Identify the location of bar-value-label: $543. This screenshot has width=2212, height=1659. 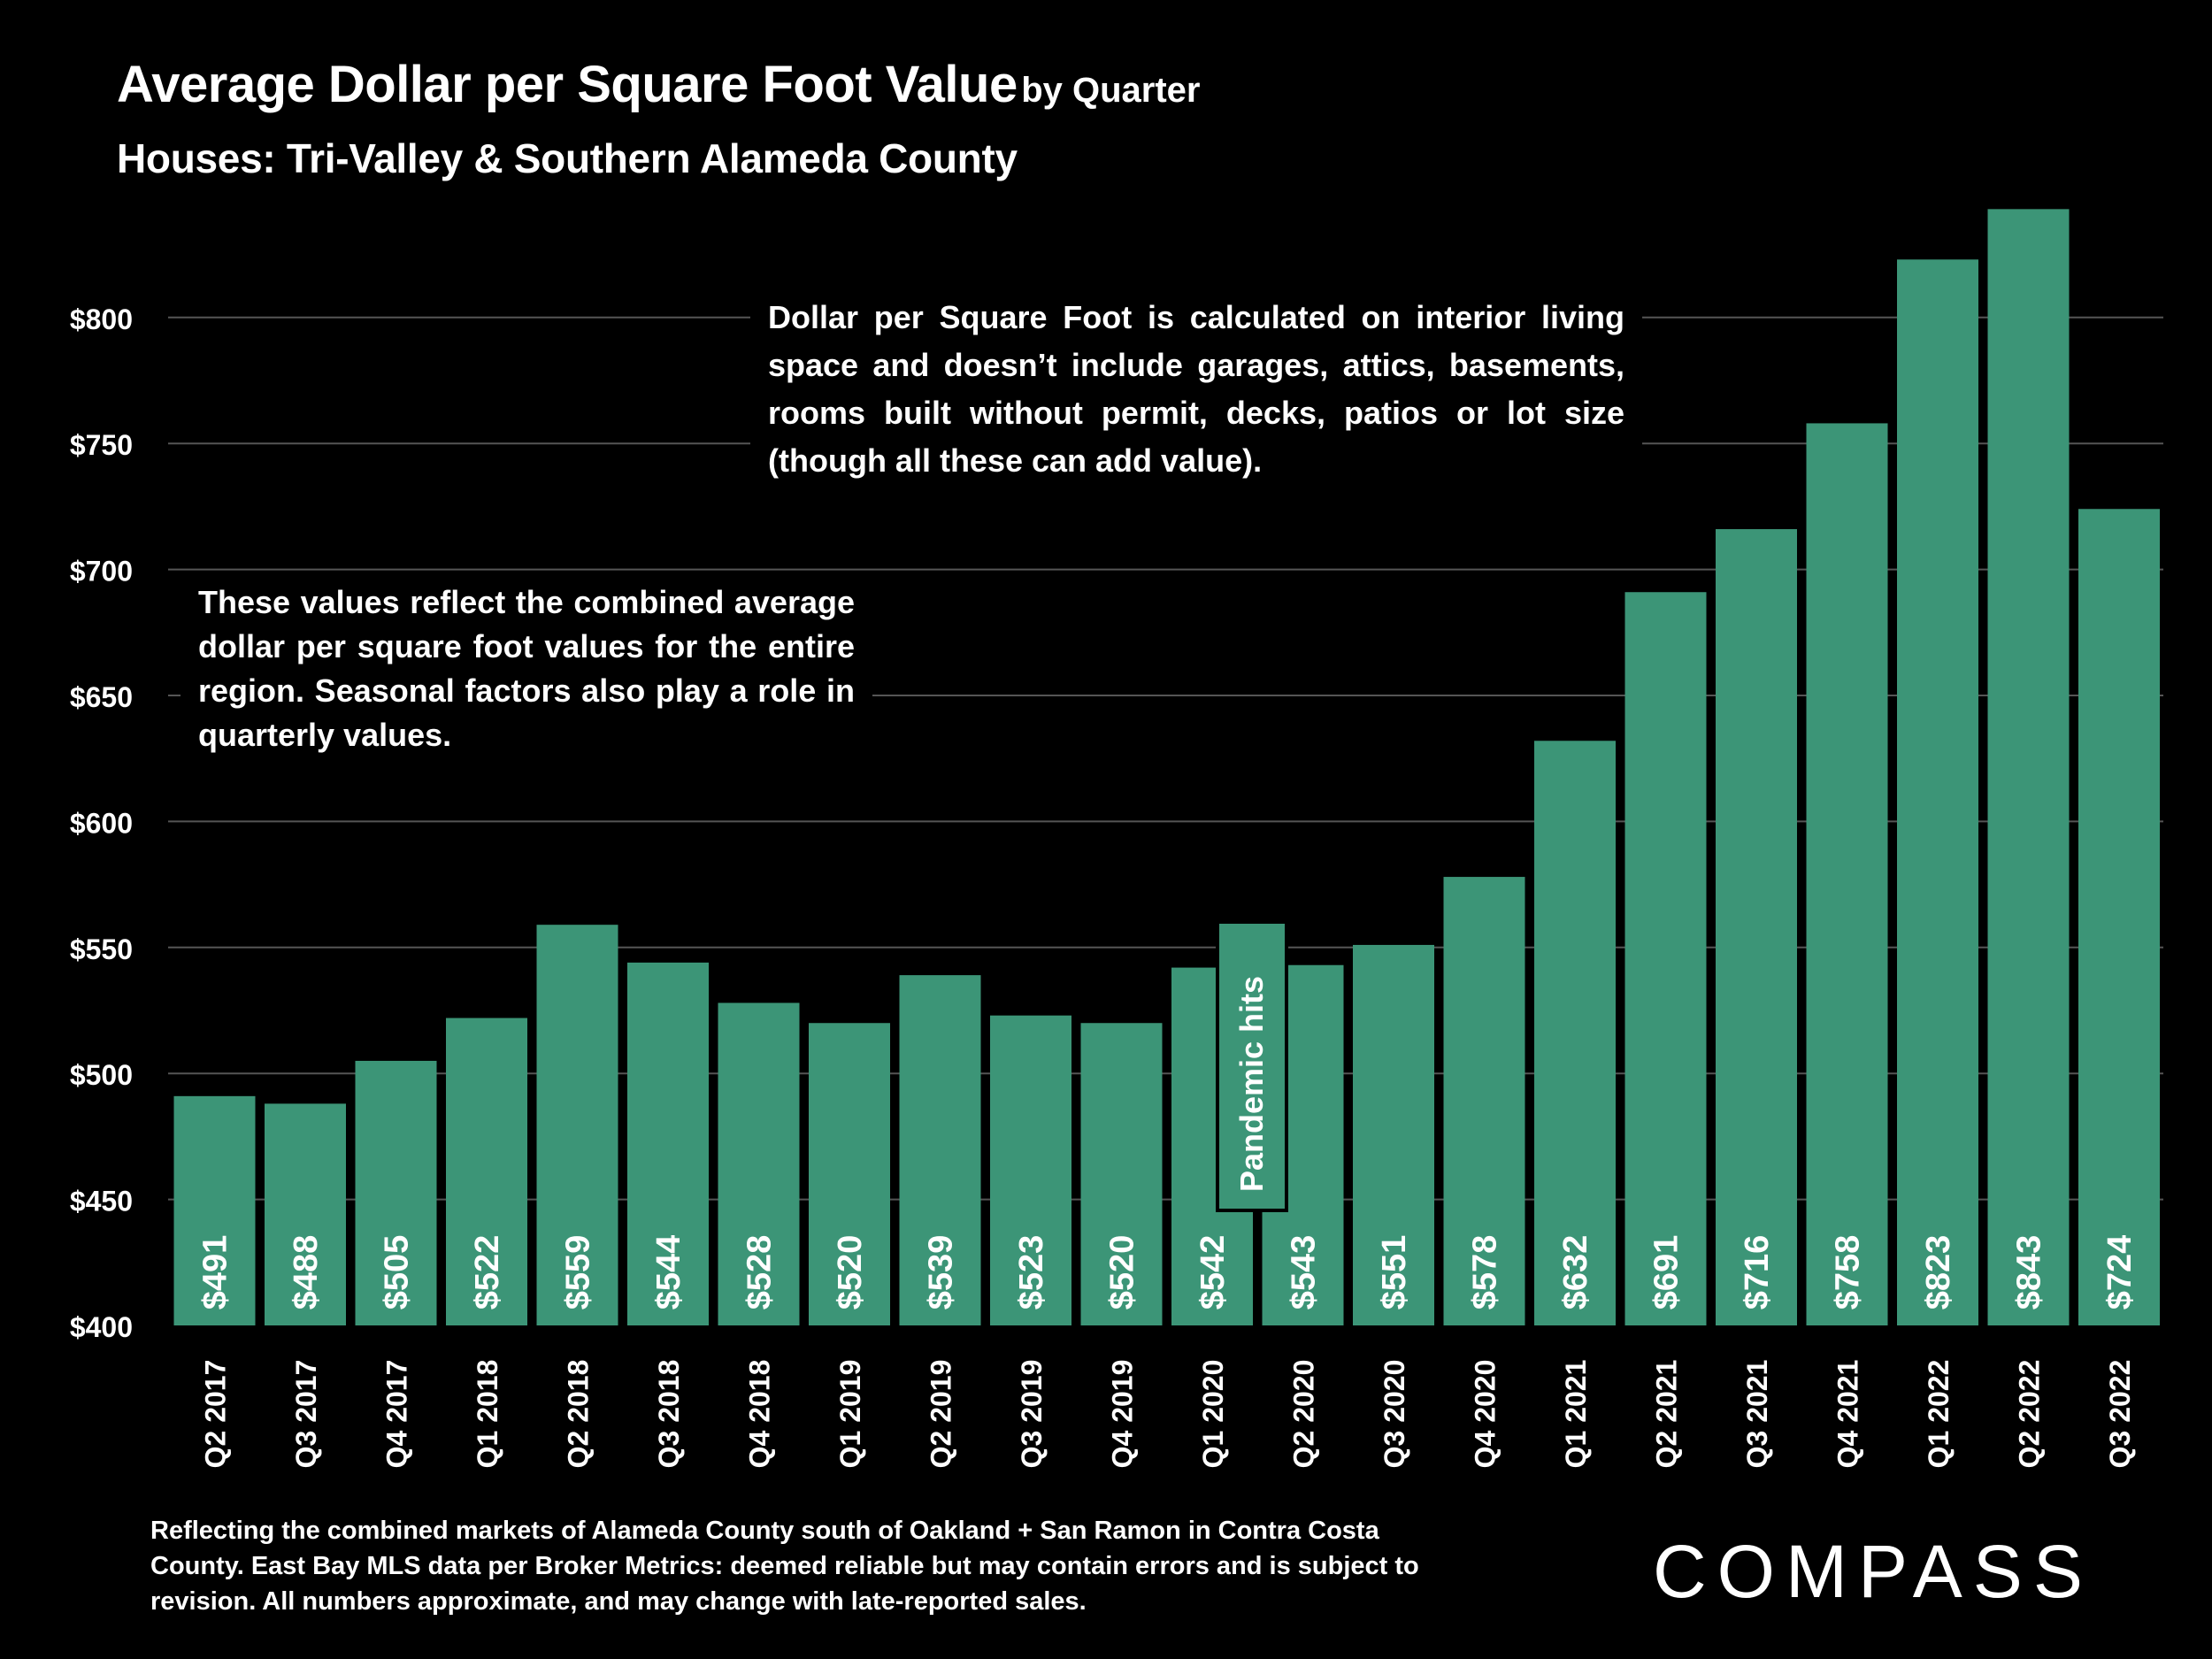
(1304, 1273).